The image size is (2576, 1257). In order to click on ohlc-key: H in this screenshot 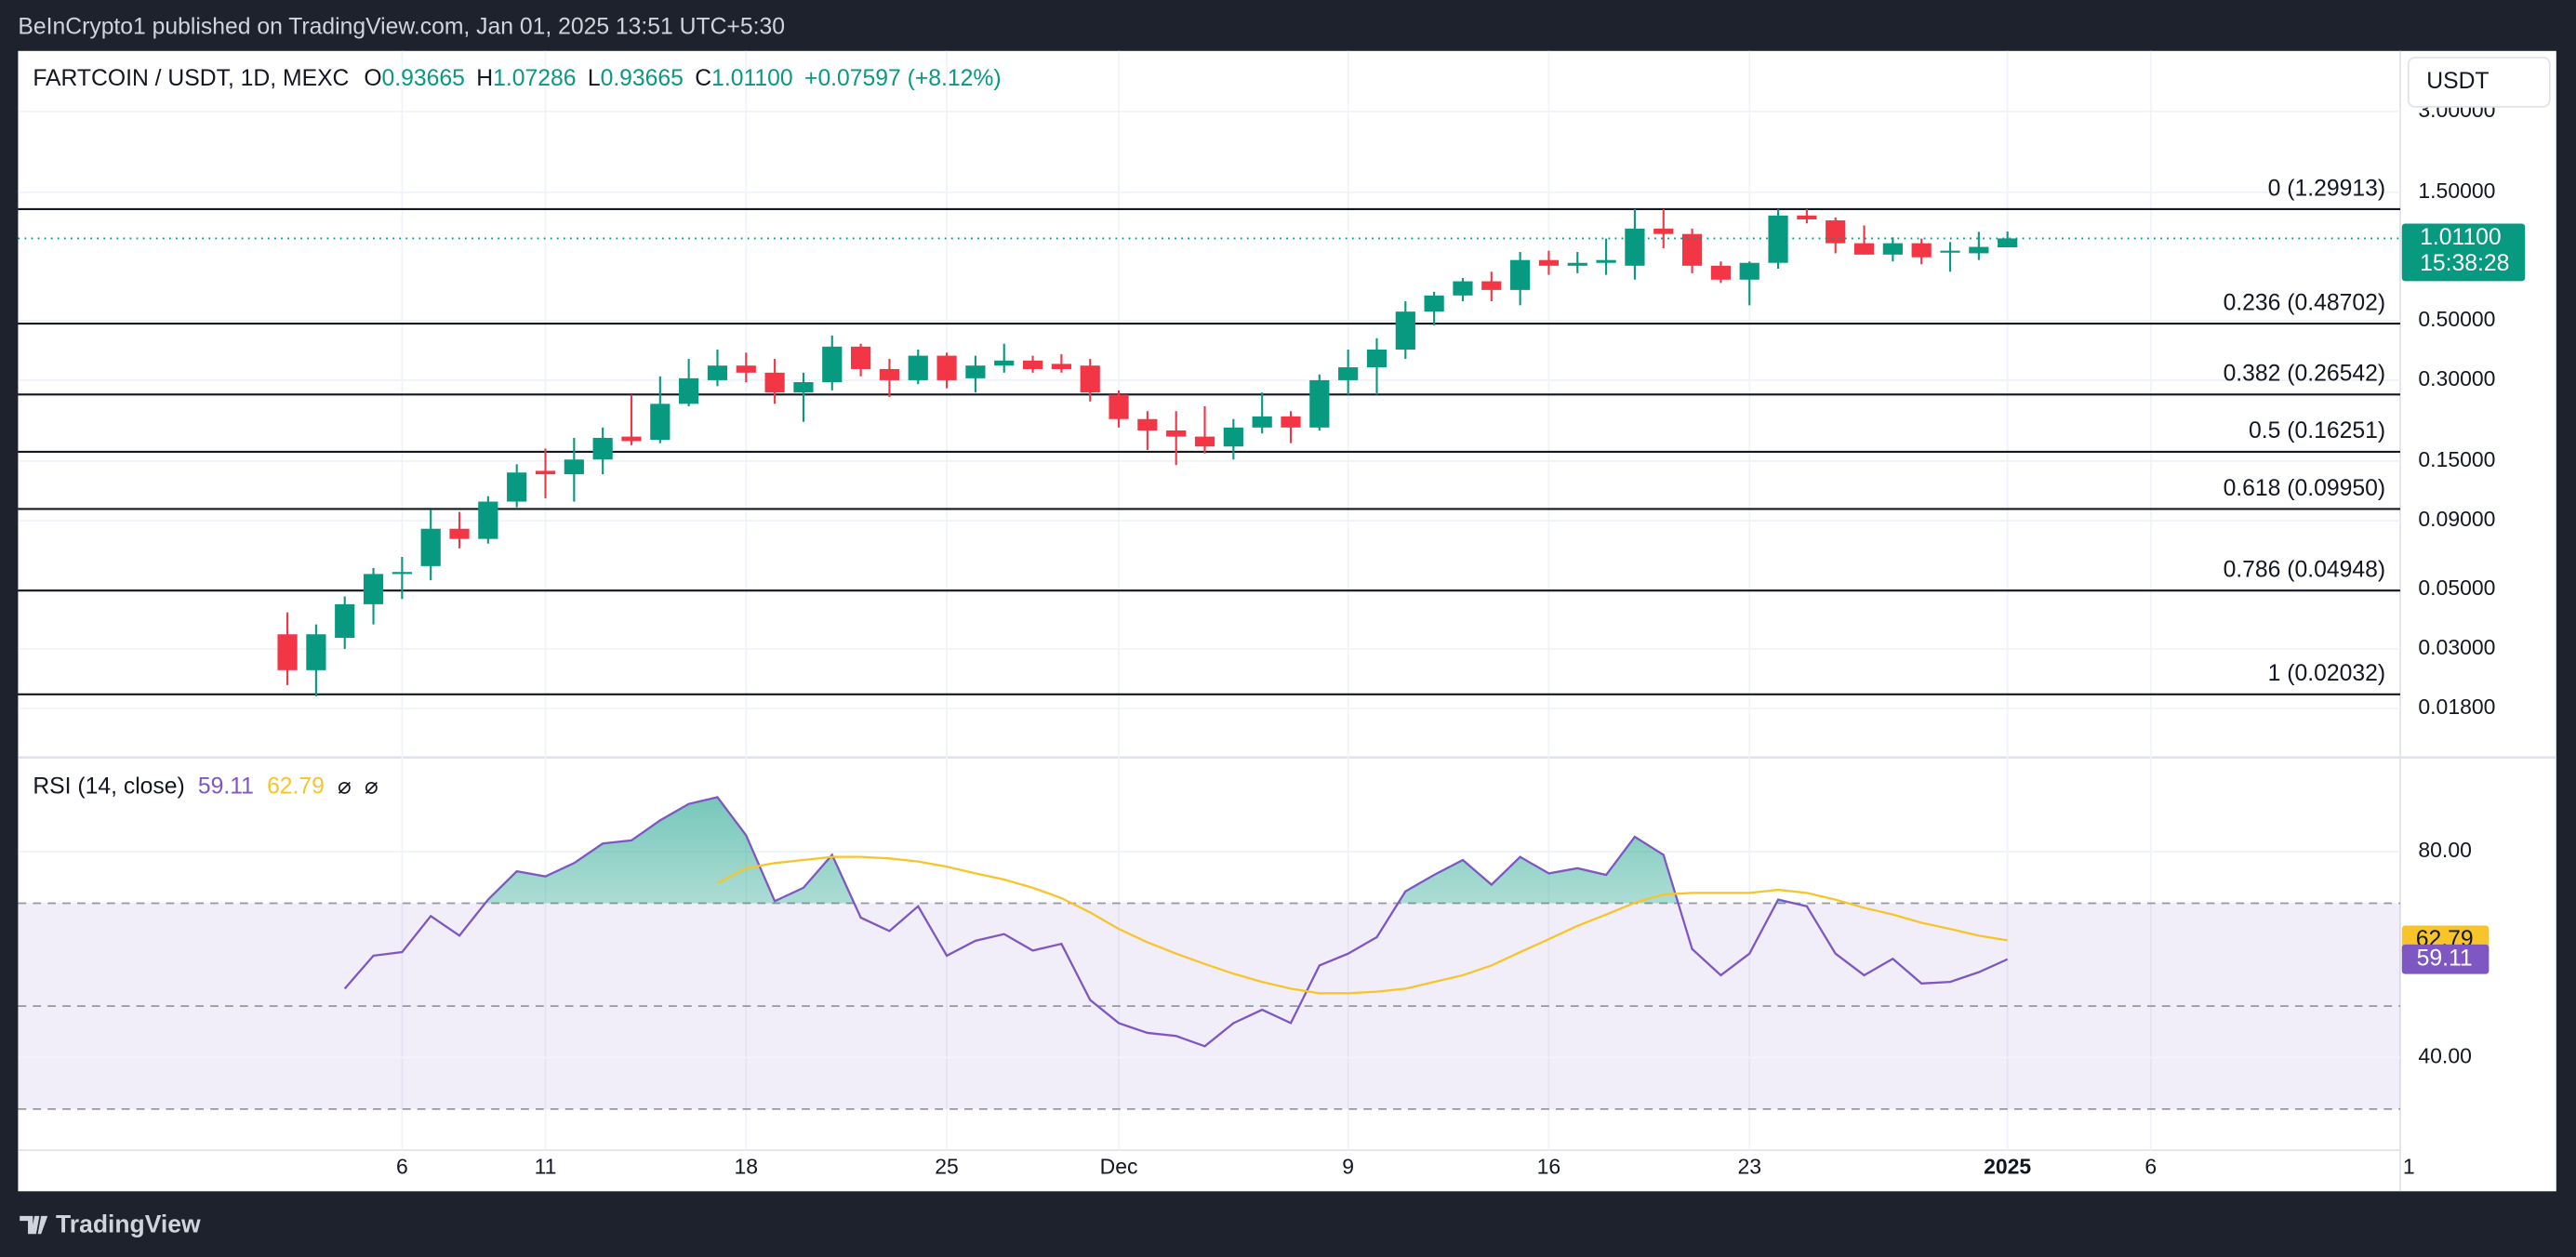, I will do `click(484, 77)`.